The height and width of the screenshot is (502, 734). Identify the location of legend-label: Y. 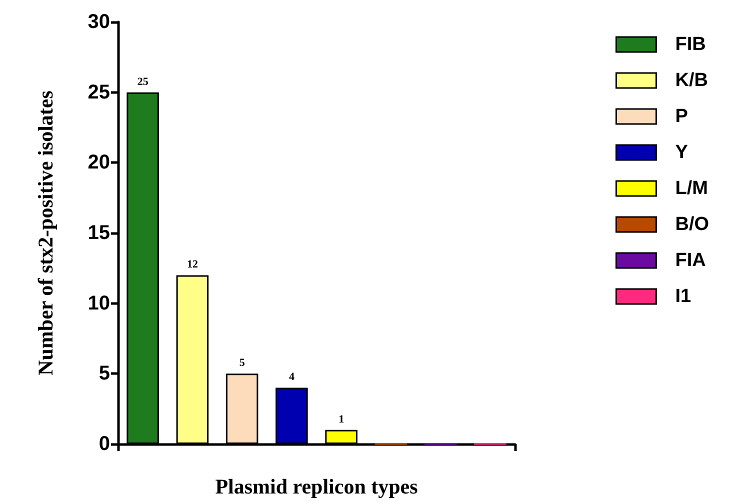
(681, 152).